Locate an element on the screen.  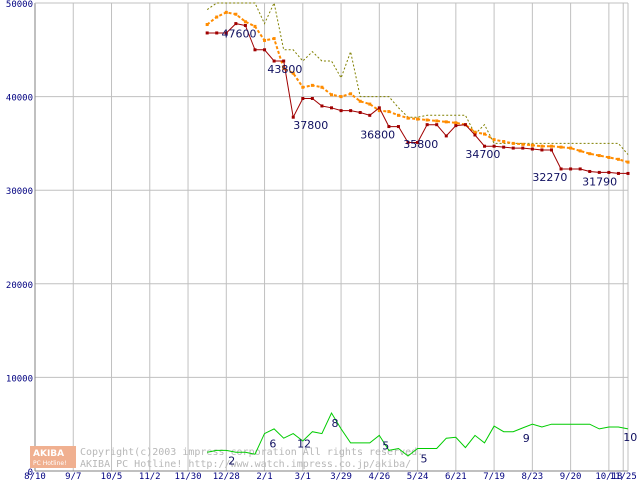
data-label: 47600 is located at coordinates (239, 33).